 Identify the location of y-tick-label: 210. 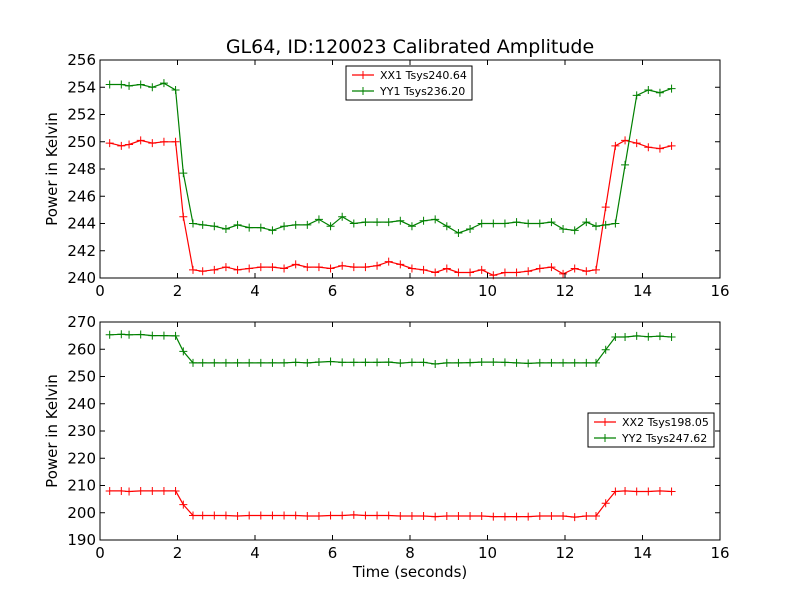
(81, 486).